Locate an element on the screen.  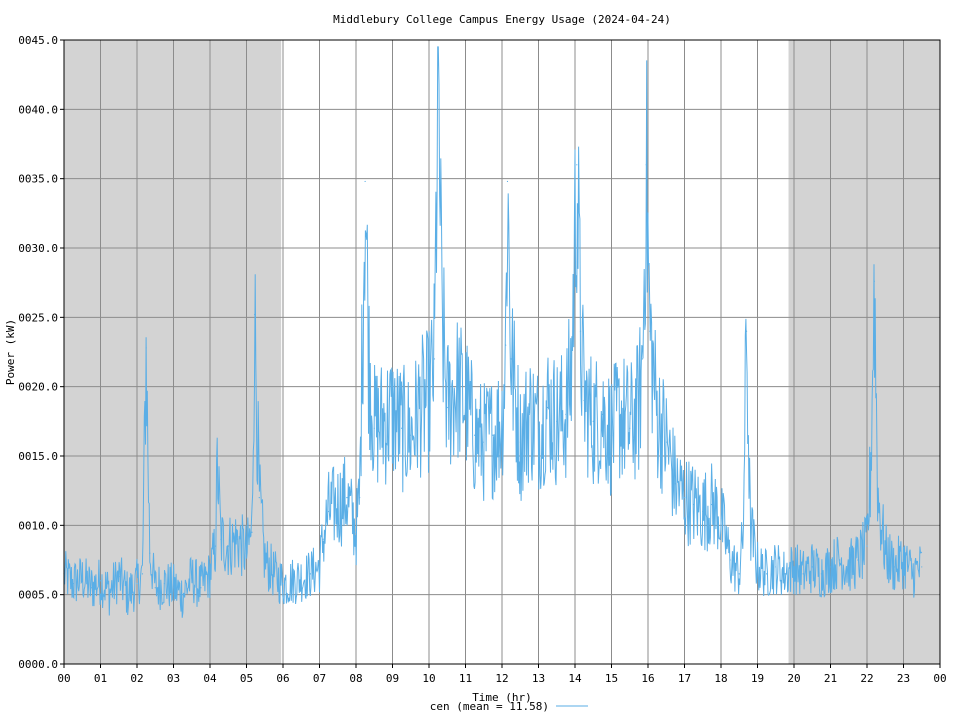
x-tick-label: 10 is located at coordinates (428, 678).